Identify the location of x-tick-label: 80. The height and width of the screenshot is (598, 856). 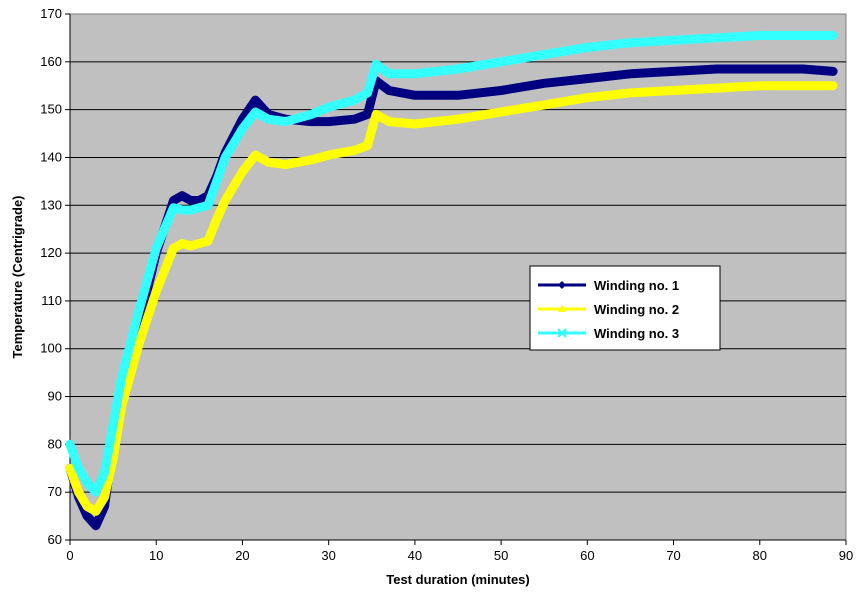
(760, 555).